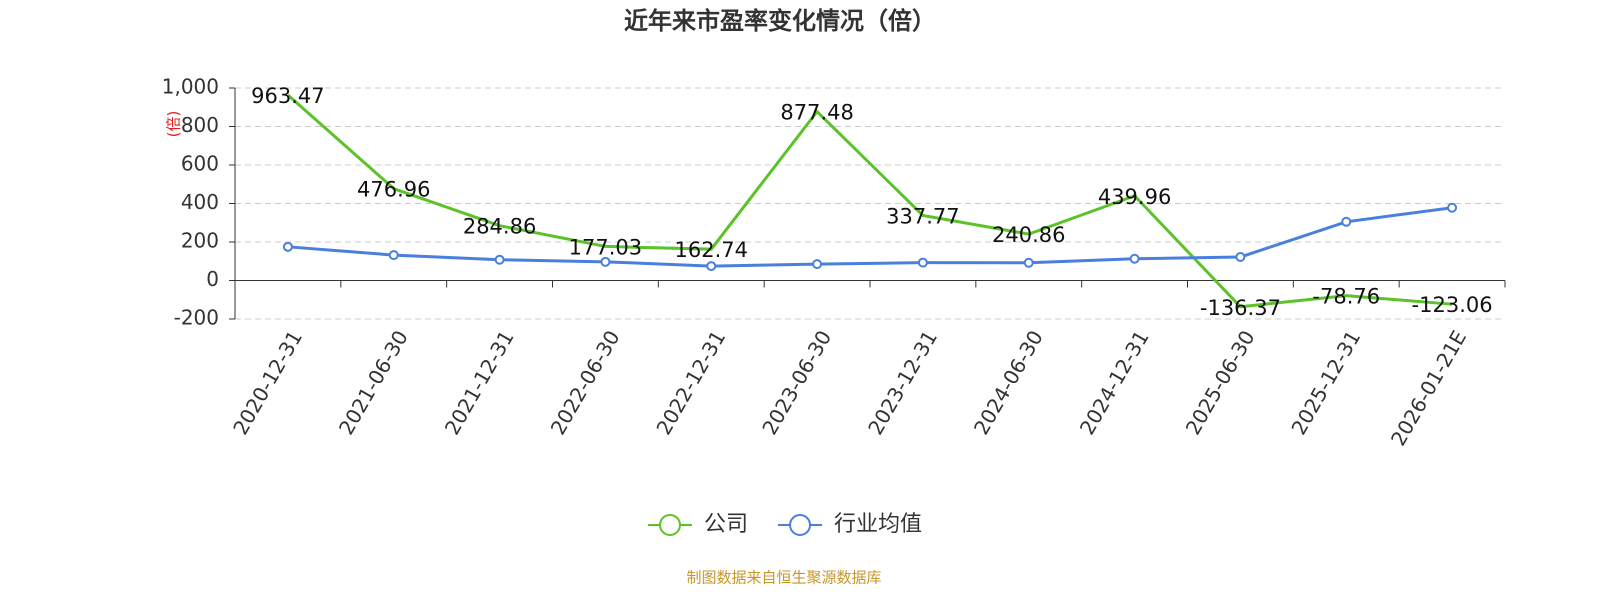 The image size is (1600, 600). What do you see at coordinates (585, 382) in the screenshot?
I see `x-tick-label: 2022-06-30` at bounding box center [585, 382].